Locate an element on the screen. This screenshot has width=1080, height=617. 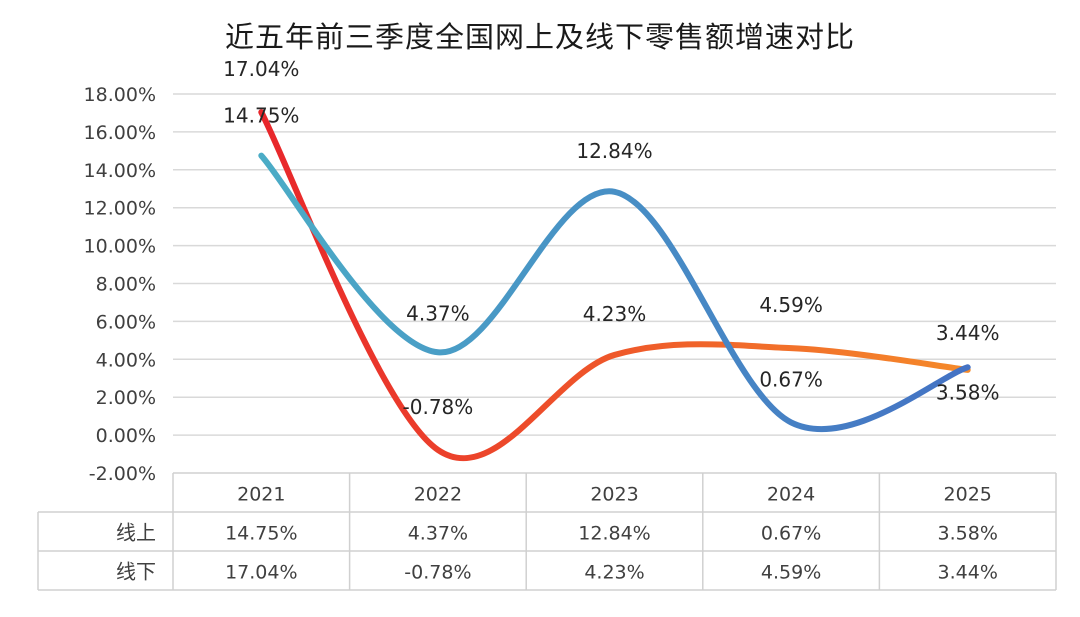
table-cell: 4.37% is located at coordinates (438, 534).